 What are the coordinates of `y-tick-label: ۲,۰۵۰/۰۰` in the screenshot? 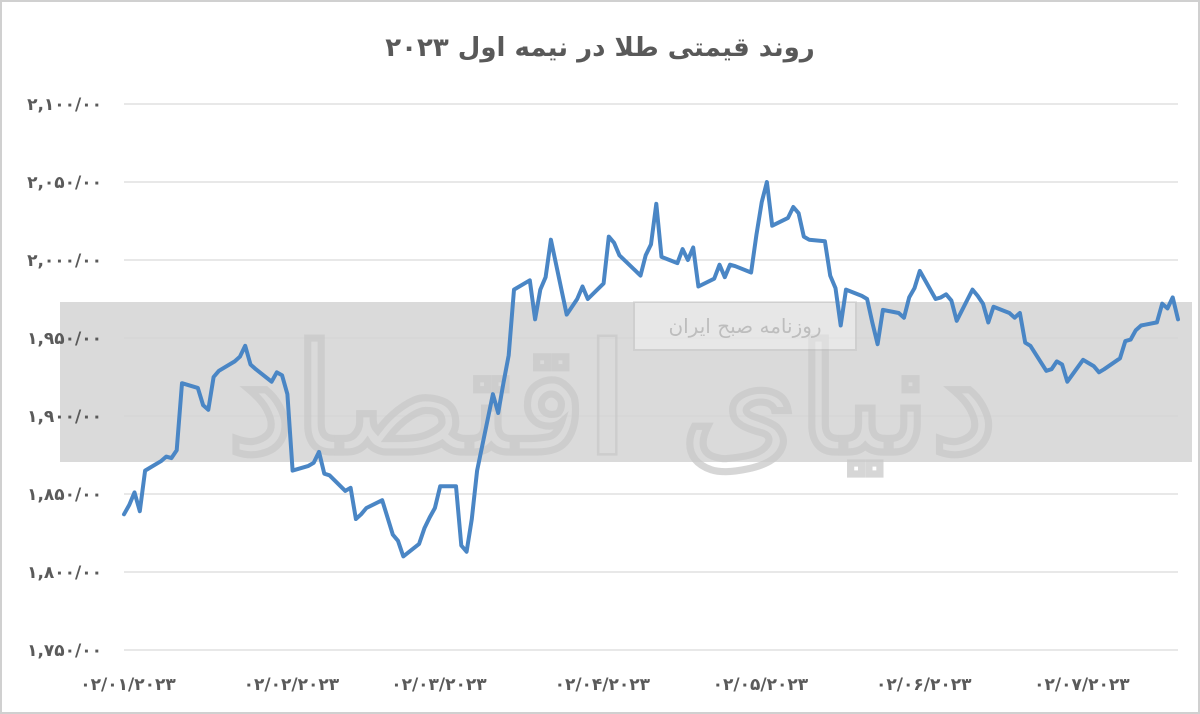 It's located at (64, 183).